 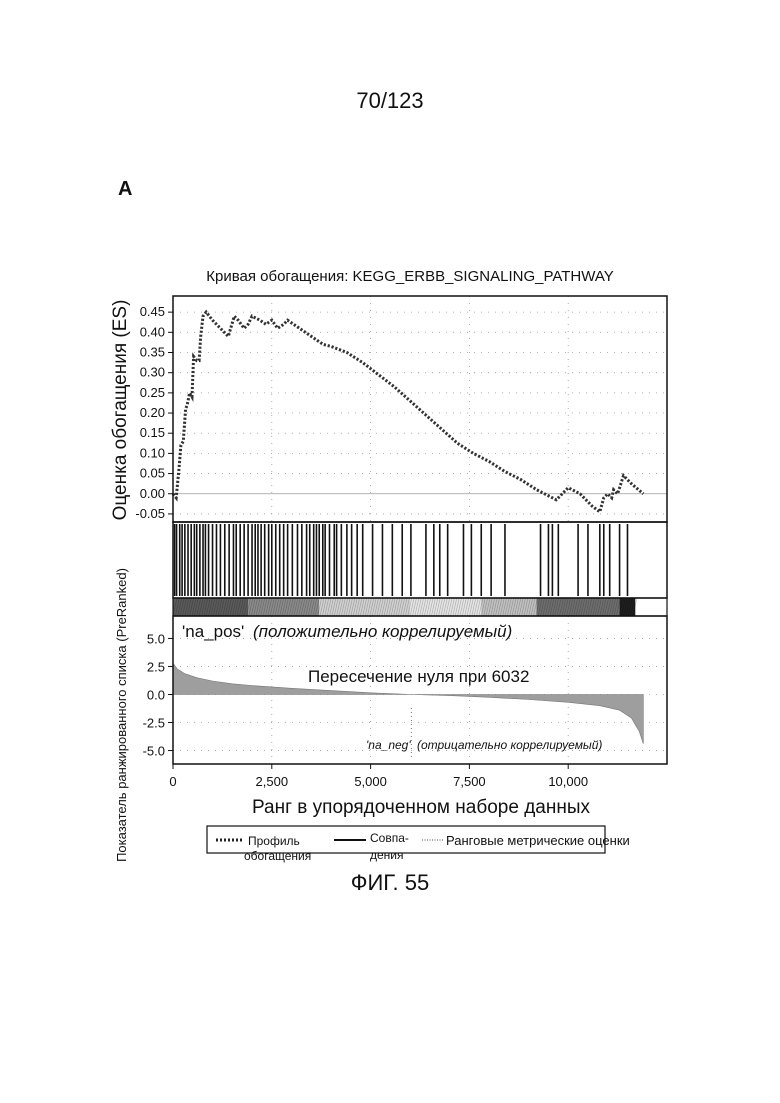 What do you see at coordinates (154, 751) in the screenshot?
I see `metric-tick-label: -5.0` at bounding box center [154, 751].